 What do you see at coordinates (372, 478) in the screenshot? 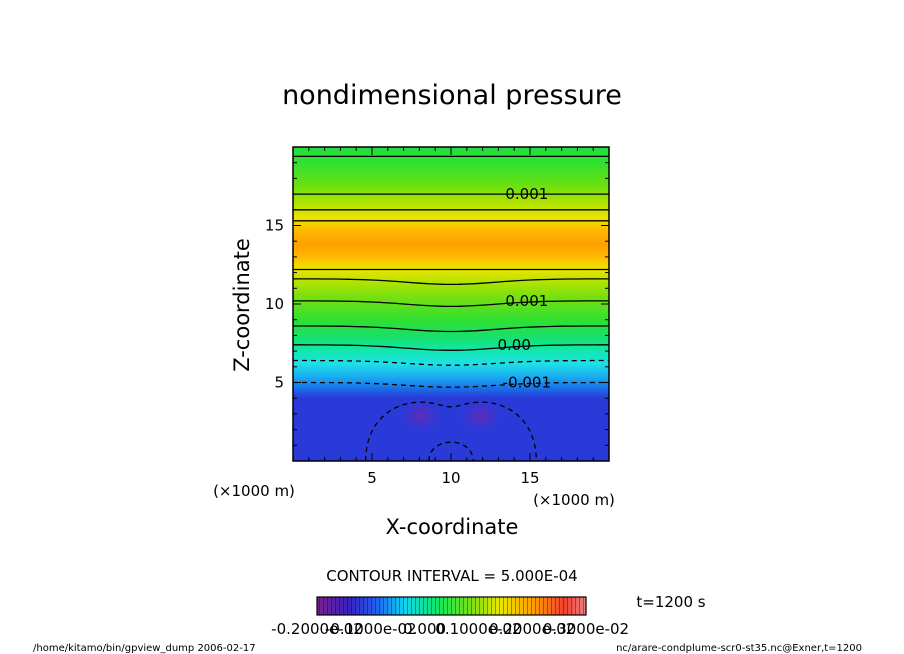
I see `x-tick-label: 5` at bounding box center [372, 478].